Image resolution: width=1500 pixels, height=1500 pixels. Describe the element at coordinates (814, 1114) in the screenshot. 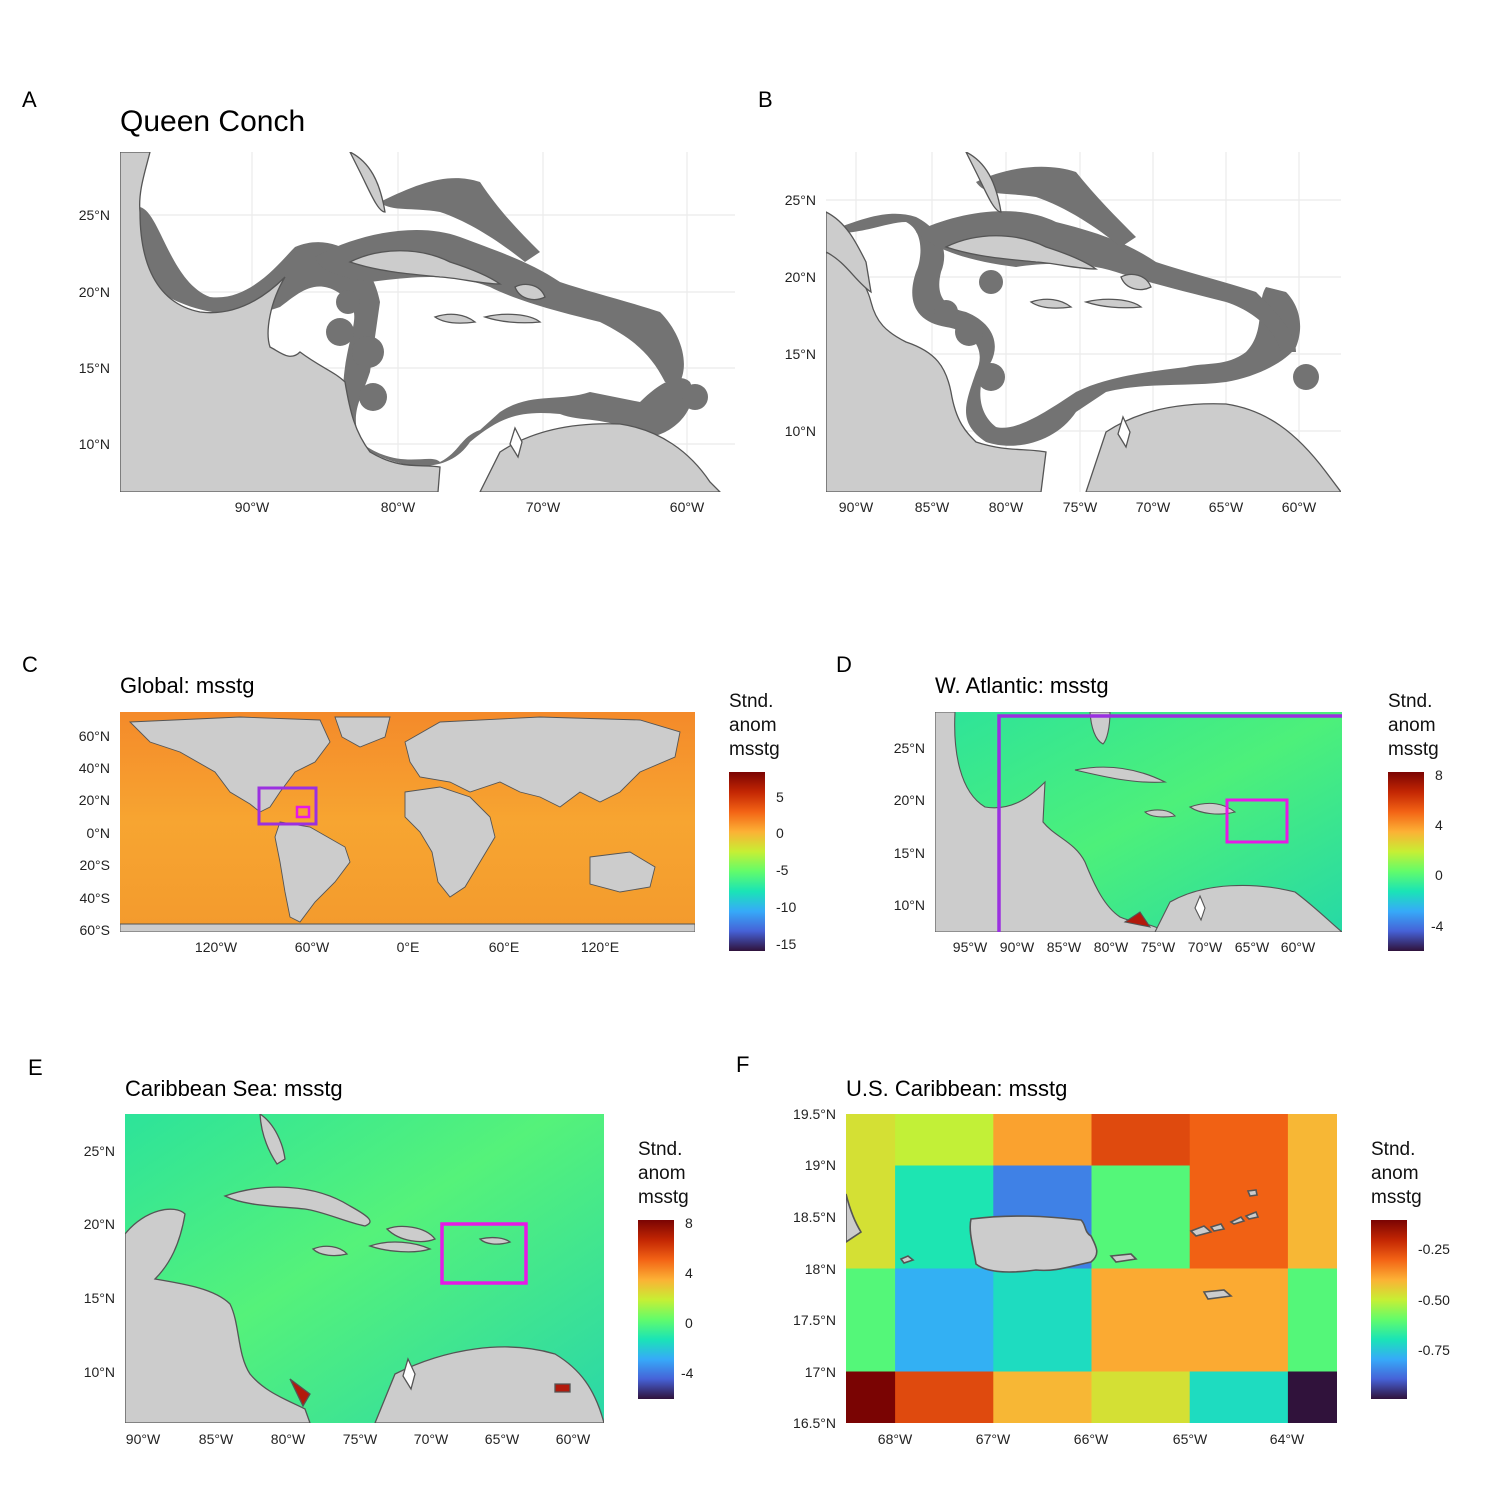

I see `ytick-f-0: 19.5°N` at that location.